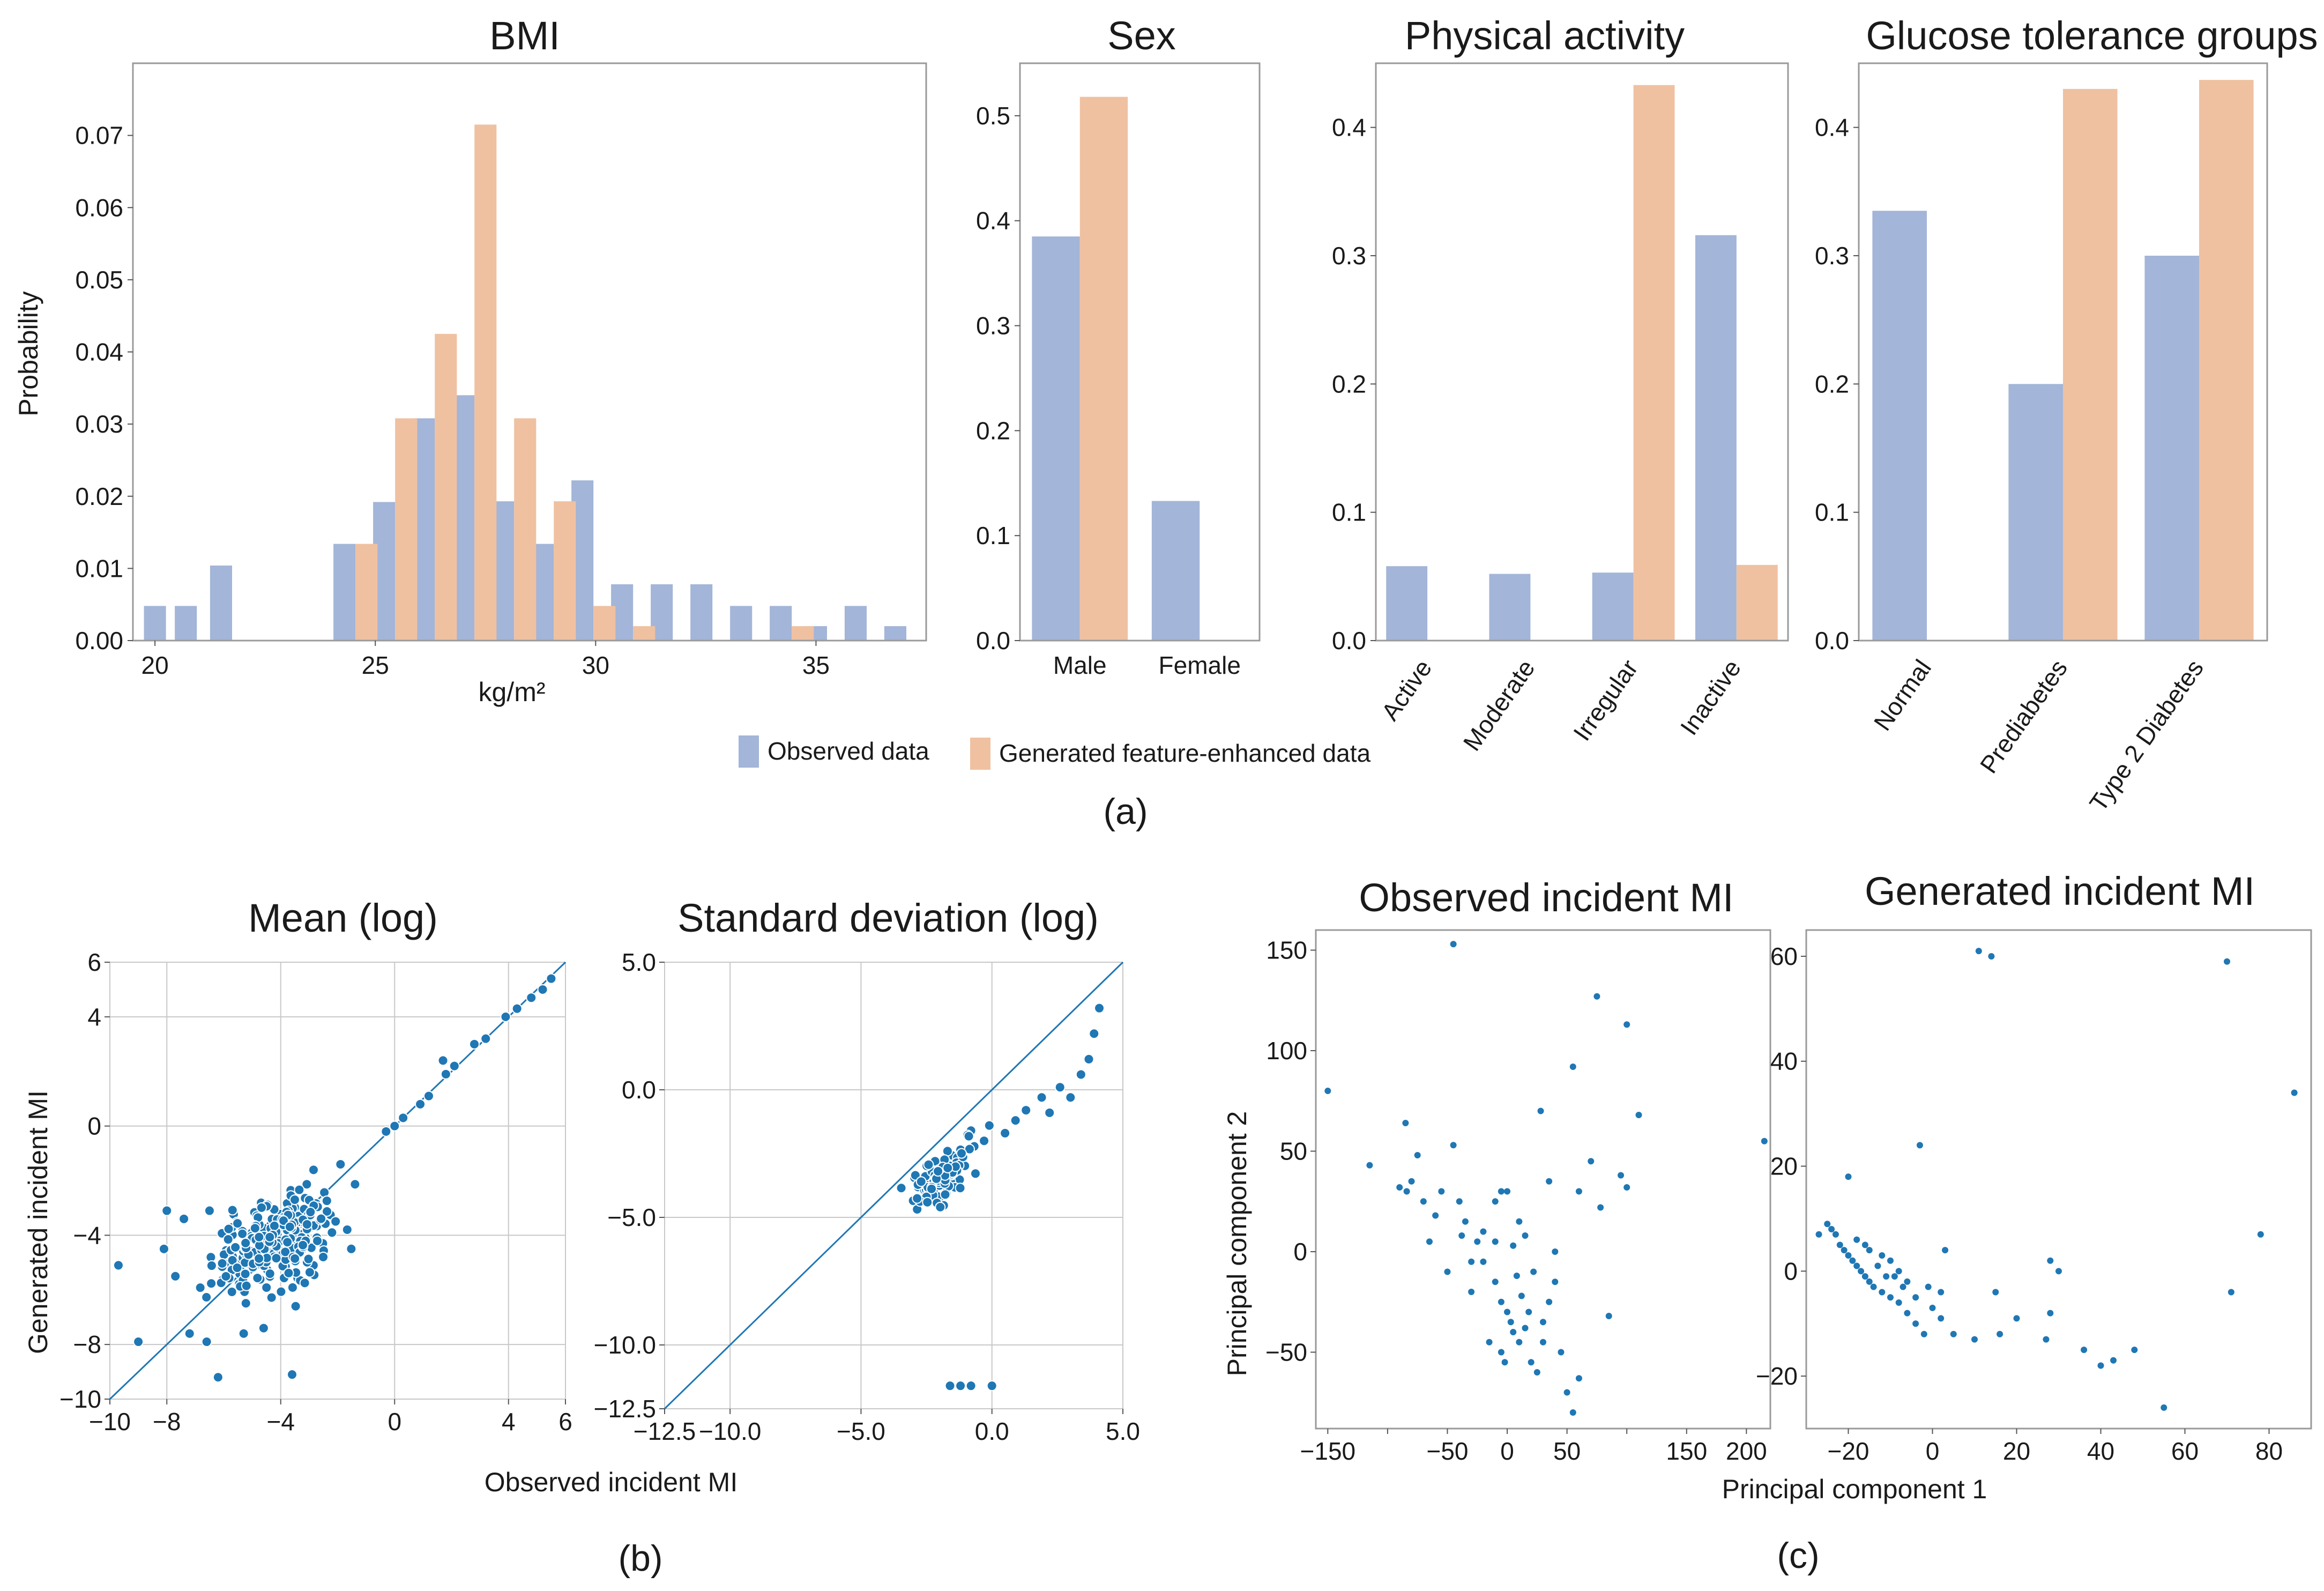 The height and width of the screenshot is (1591, 2324). Describe the element at coordinates (640, 1558) in the screenshot. I see `panel-label-b: (b)` at that location.